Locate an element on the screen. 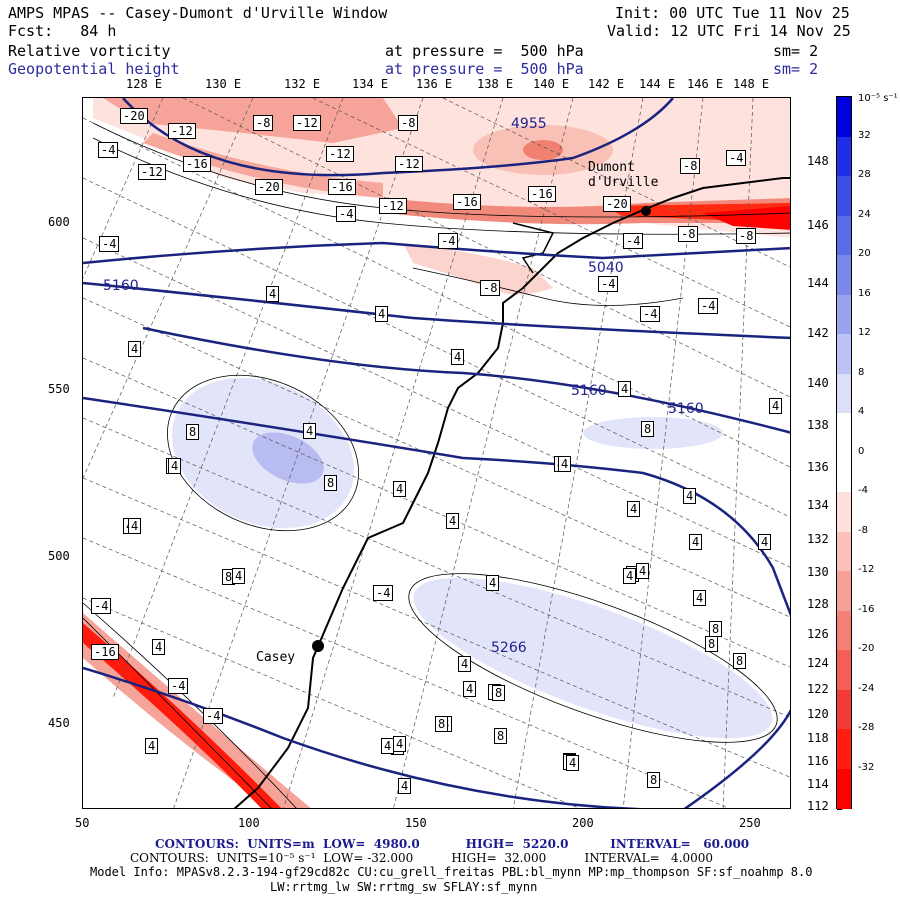  casey-marker is located at coordinates (318, 646).